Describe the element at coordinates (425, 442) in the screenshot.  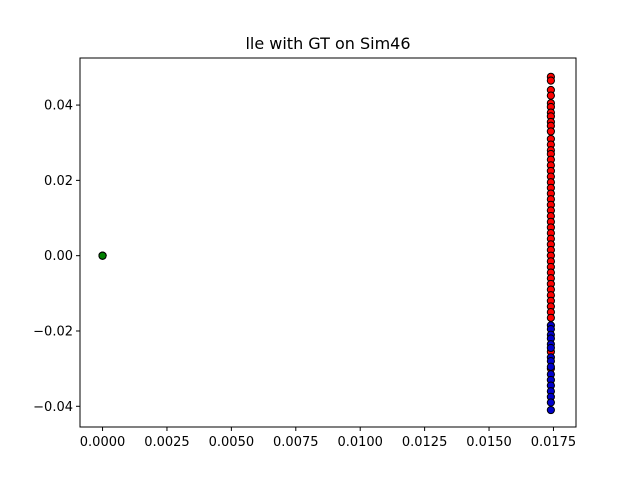
I see `x-tick-label: 0.0125` at that location.